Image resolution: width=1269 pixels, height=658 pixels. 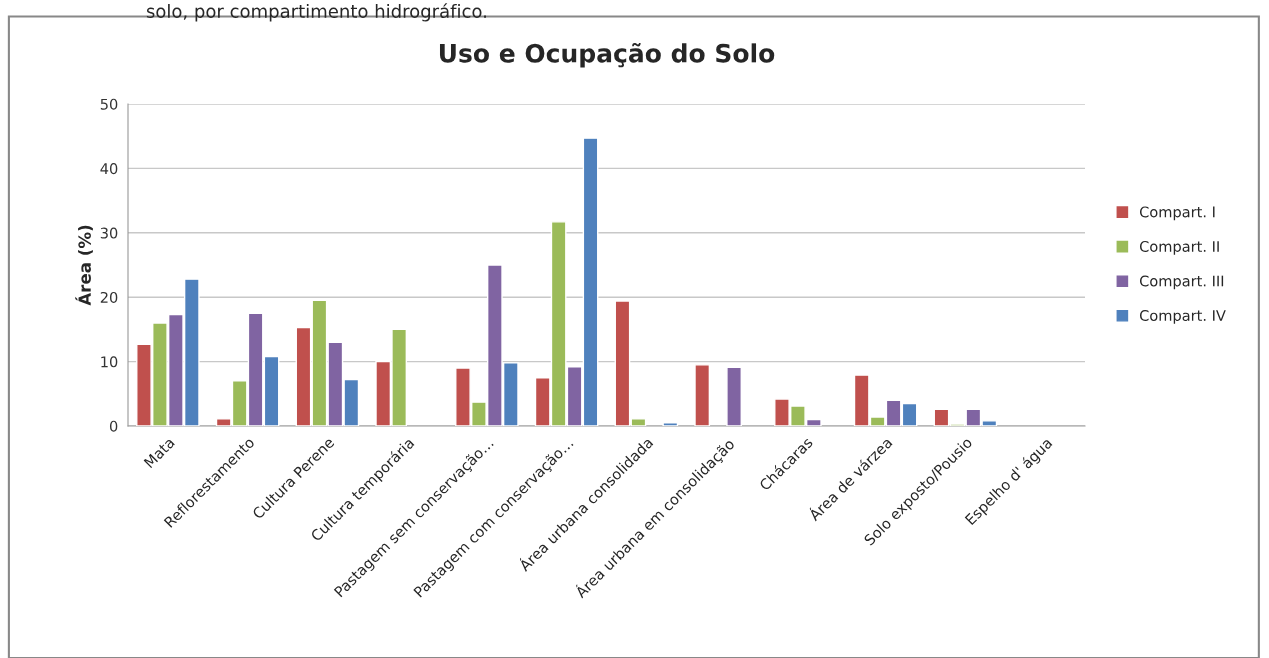 I want to click on y-tick-label: 30, so click(x=109, y=233).